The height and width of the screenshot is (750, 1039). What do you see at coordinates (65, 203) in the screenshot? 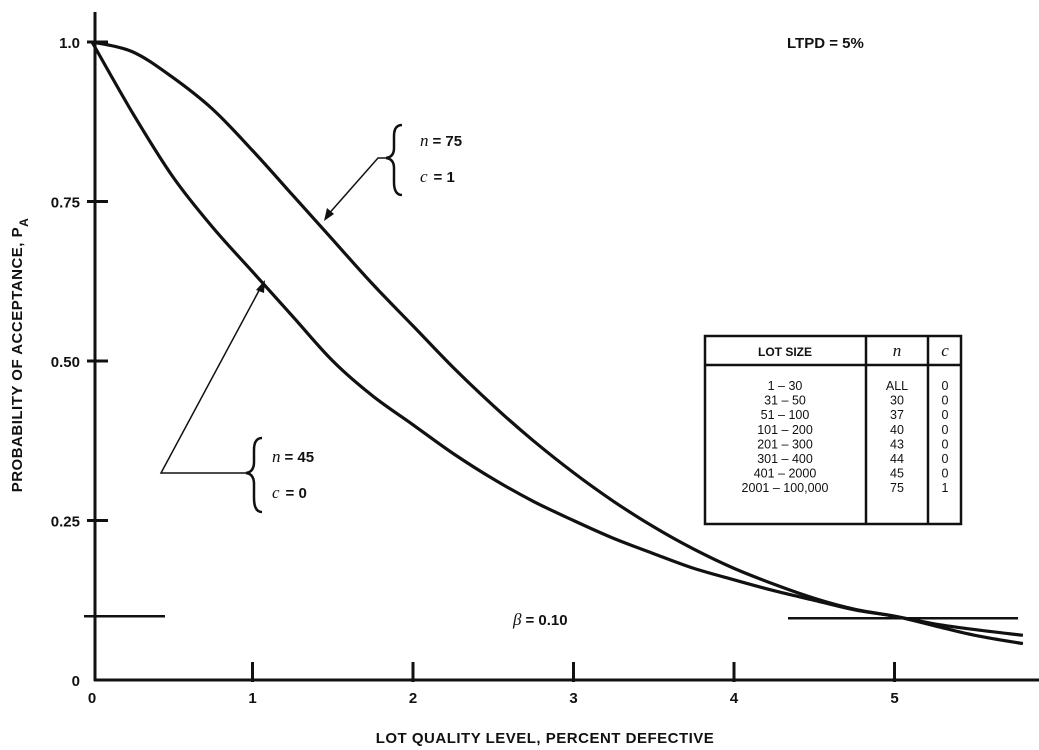
I see `y-tick-label: 0.75` at bounding box center [65, 203].